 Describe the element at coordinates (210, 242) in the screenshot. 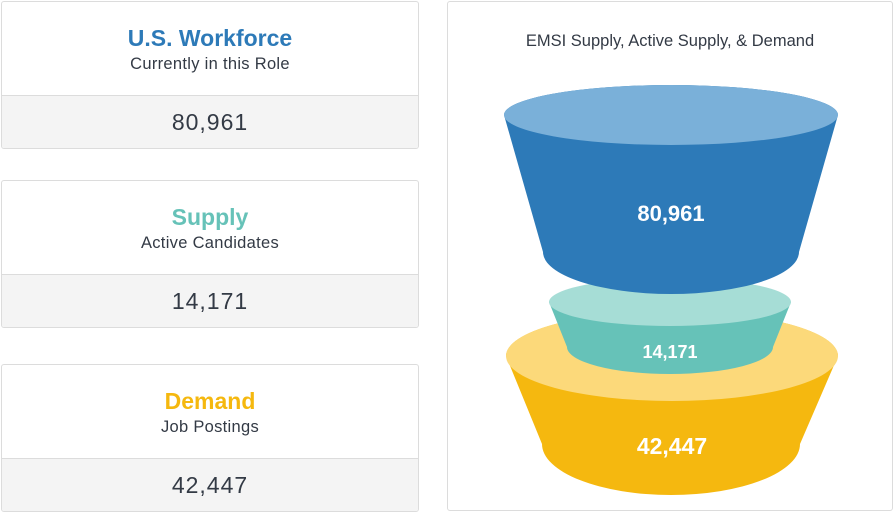

I see `supply-subtitle: Active Candidates` at that location.